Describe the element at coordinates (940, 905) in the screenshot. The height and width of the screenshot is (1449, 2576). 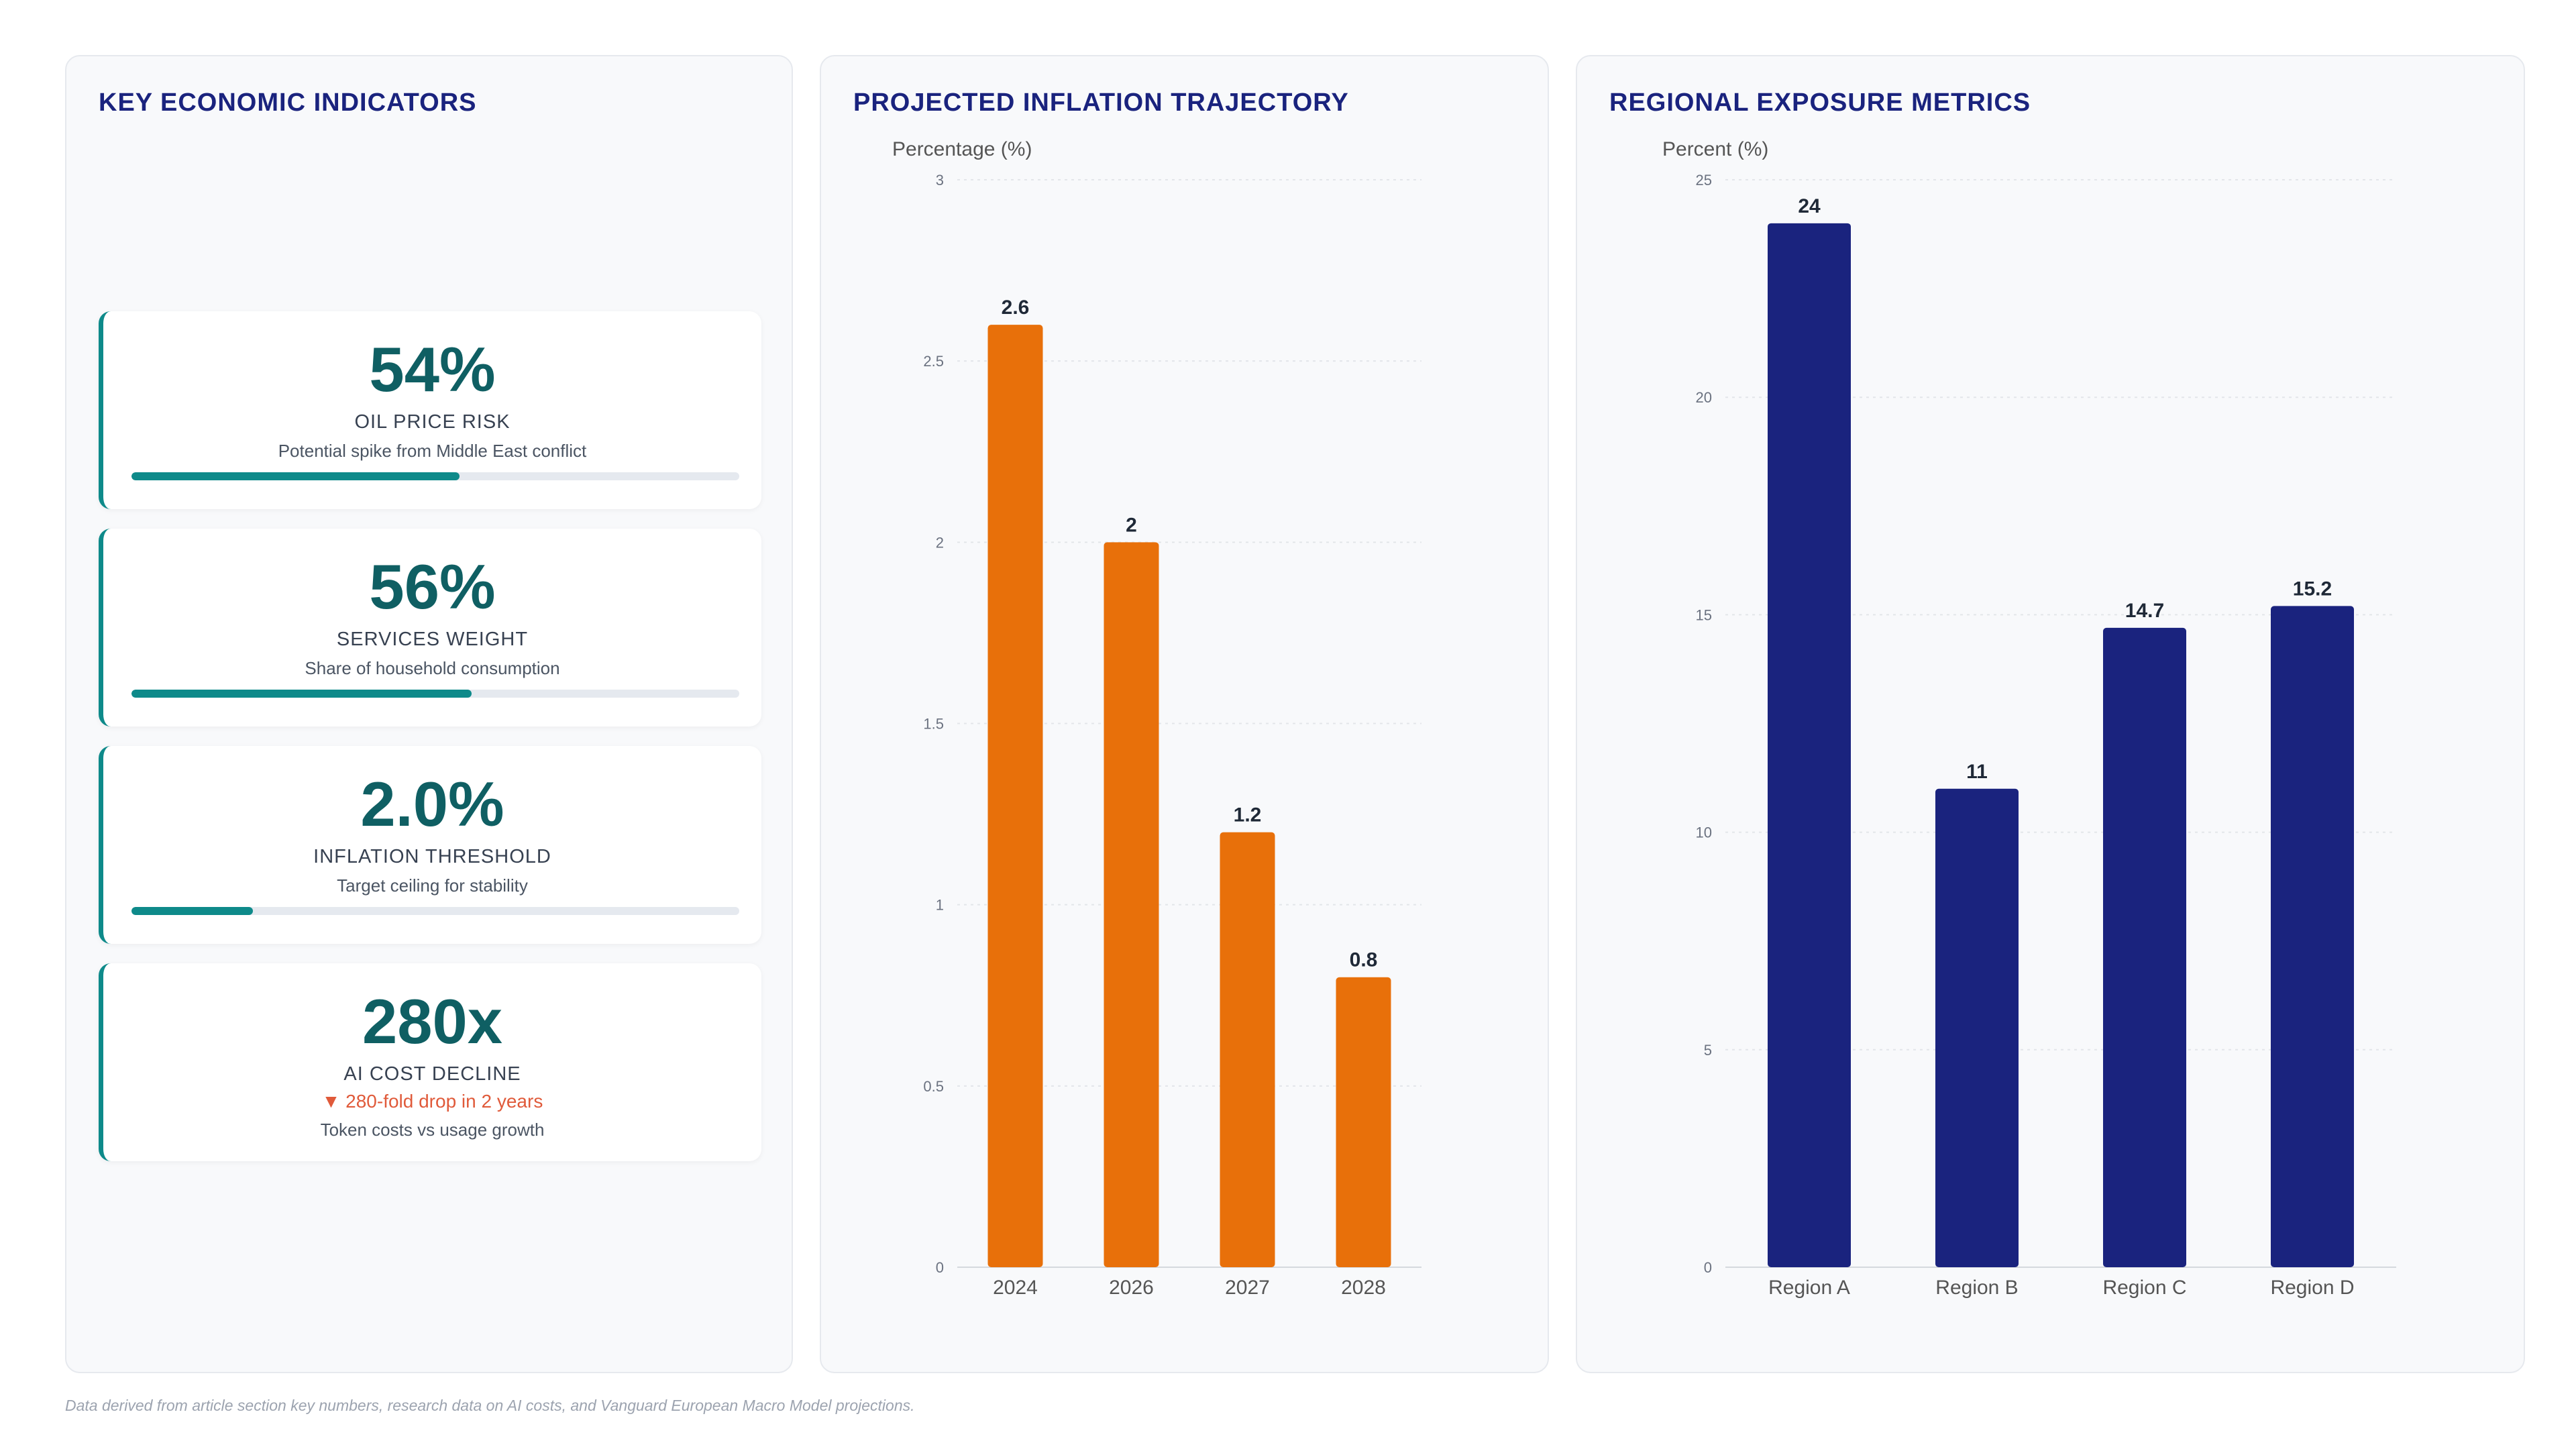
I see `inflation-y-tick-label: 1` at that location.